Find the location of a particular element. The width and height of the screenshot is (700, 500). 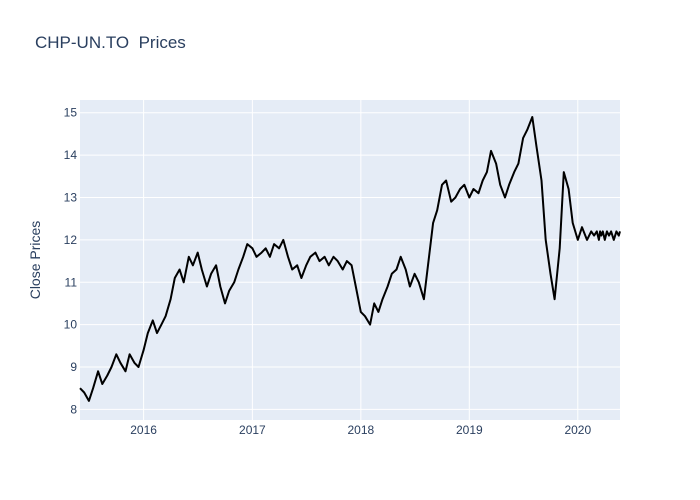

y-tick-label: 8 is located at coordinates (73, 409).